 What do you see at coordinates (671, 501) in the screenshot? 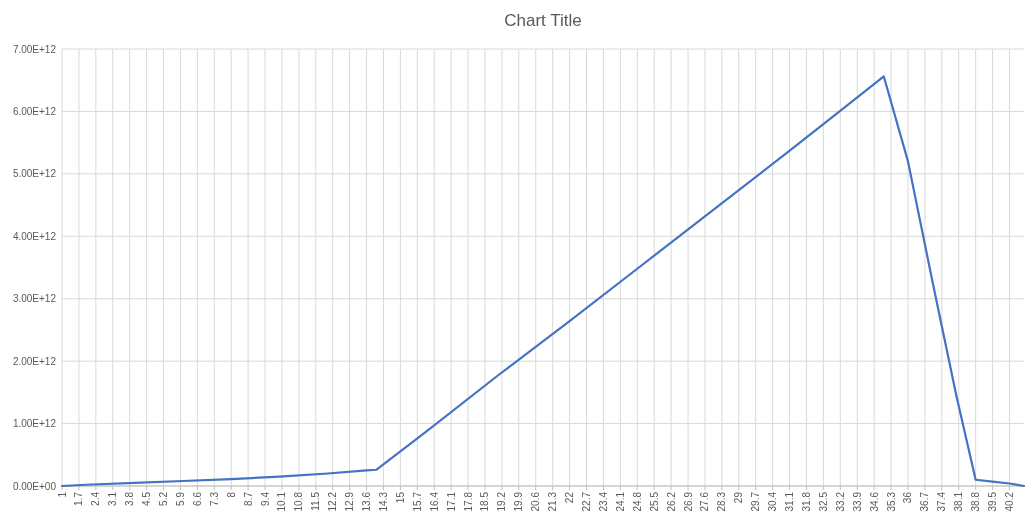
I see `x-tick-label: 26.2` at bounding box center [671, 501].